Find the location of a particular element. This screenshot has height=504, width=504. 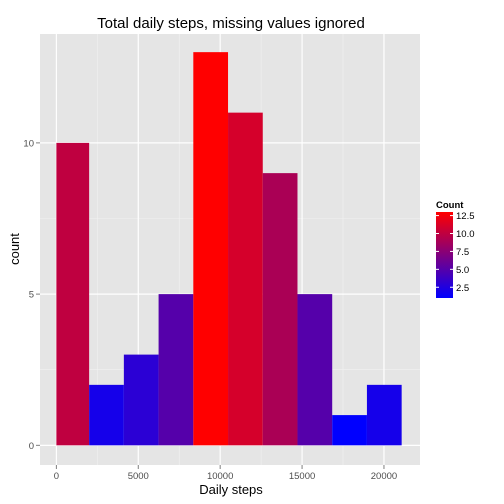

y-tick-label: 10 is located at coordinates (28, 143).